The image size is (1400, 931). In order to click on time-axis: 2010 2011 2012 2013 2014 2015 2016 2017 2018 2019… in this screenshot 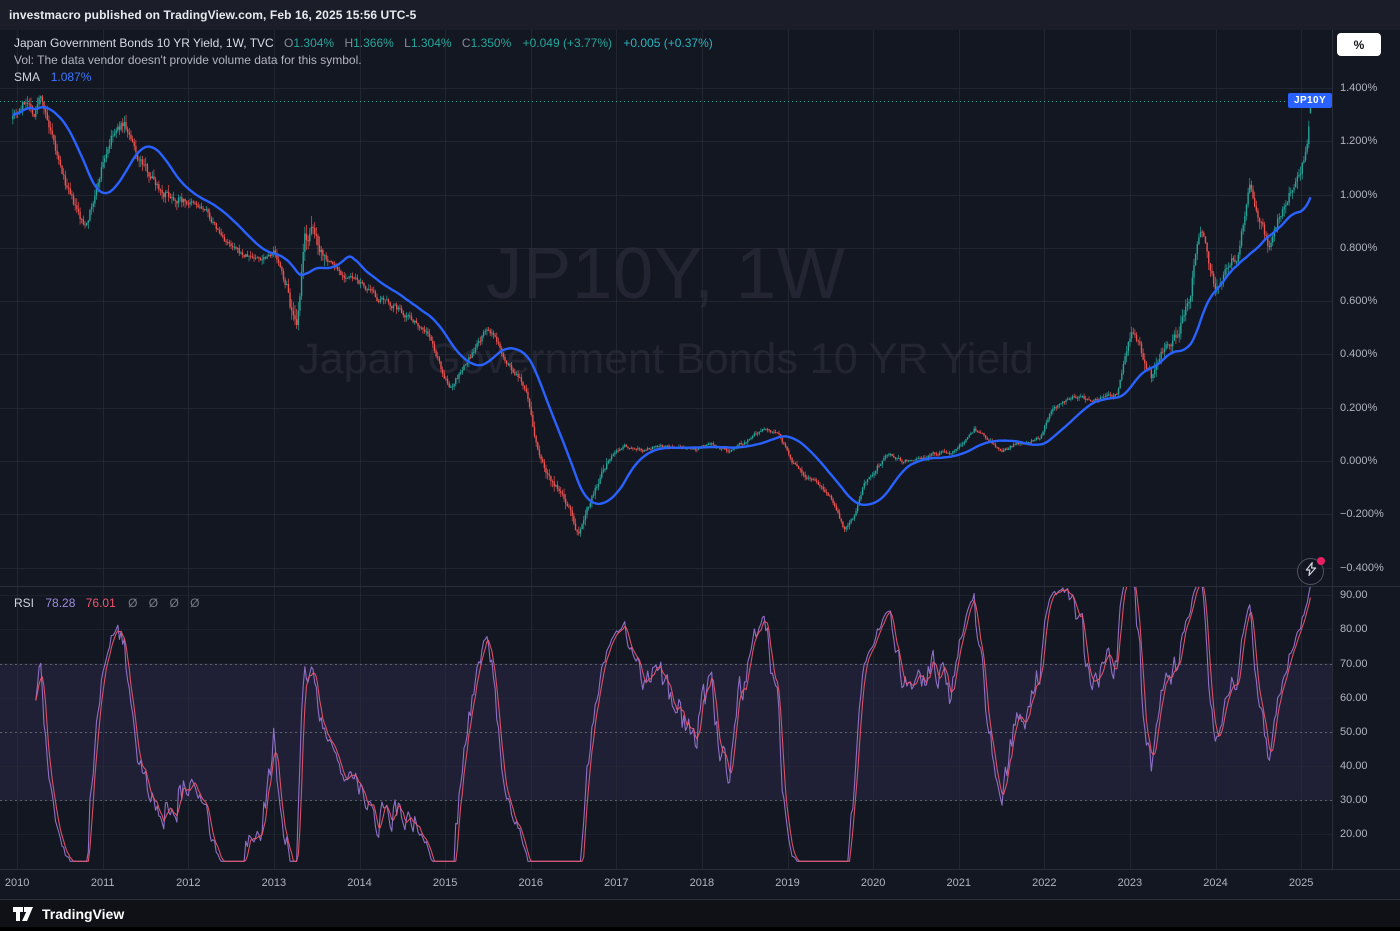, I will do `click(700, 884)`.